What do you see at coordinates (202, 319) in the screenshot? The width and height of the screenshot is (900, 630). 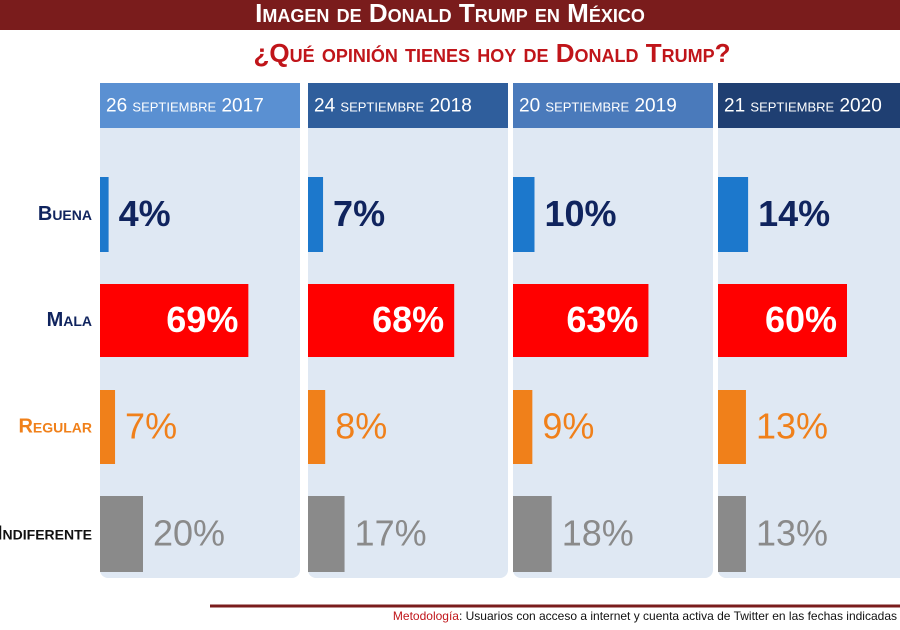 I see `value-label: 69%` at bounding box center [202, 319].